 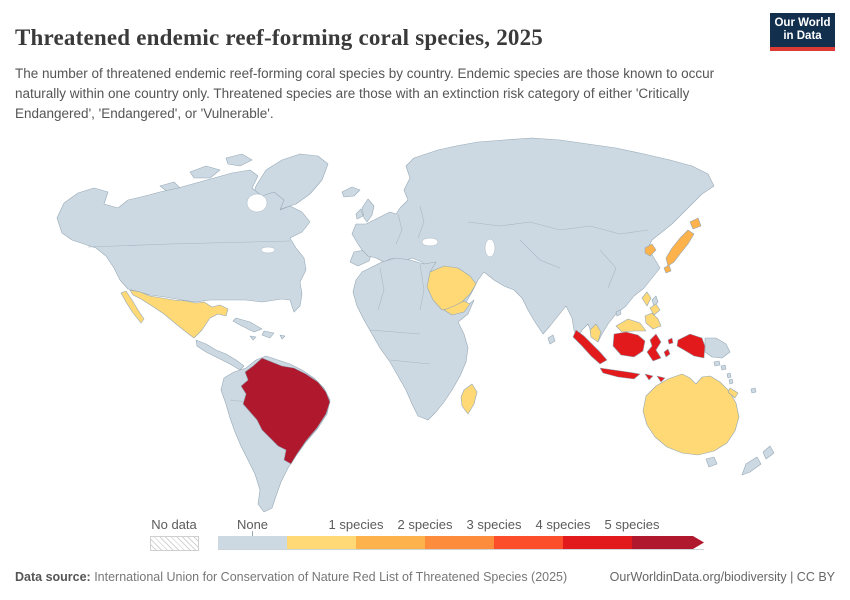 I want to click on legend-color-bar, so click(x=461, y=542).